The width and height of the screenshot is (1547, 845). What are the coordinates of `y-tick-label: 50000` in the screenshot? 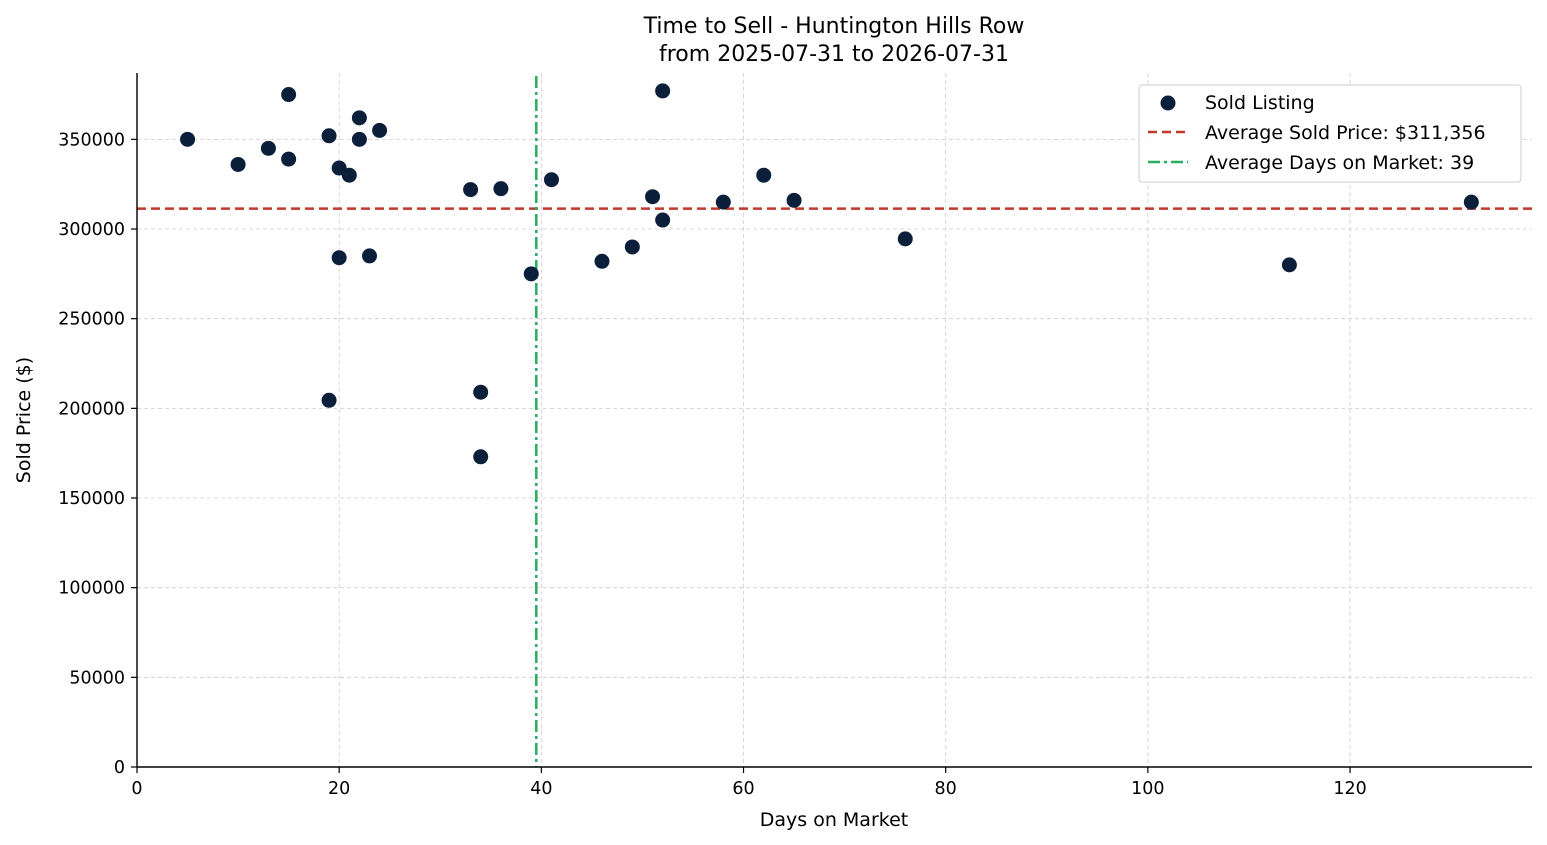 It's located at (97, 678).